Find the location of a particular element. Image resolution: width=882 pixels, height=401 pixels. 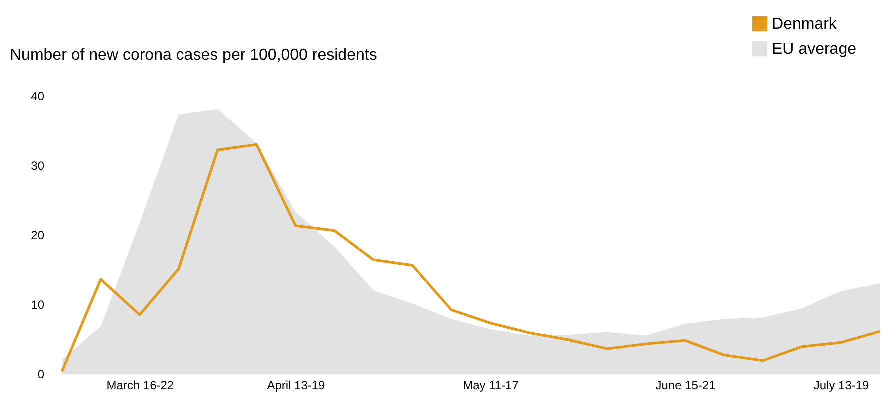

y-tick-label: 20 is located at coordinates (38, 235).